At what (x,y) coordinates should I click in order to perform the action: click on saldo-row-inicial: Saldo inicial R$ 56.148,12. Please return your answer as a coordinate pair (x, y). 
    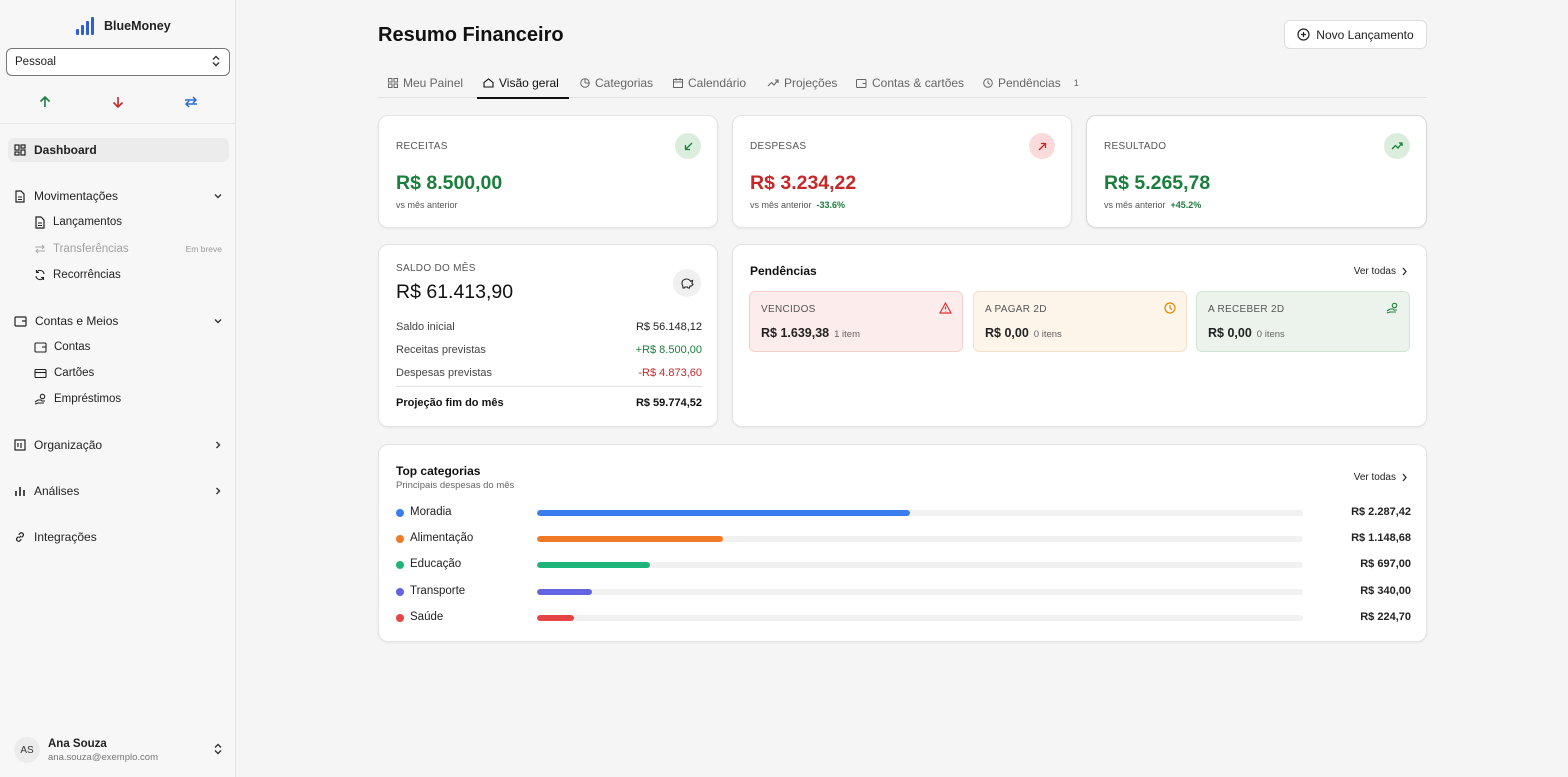
    Looking at the image, I should click on (549, 327).